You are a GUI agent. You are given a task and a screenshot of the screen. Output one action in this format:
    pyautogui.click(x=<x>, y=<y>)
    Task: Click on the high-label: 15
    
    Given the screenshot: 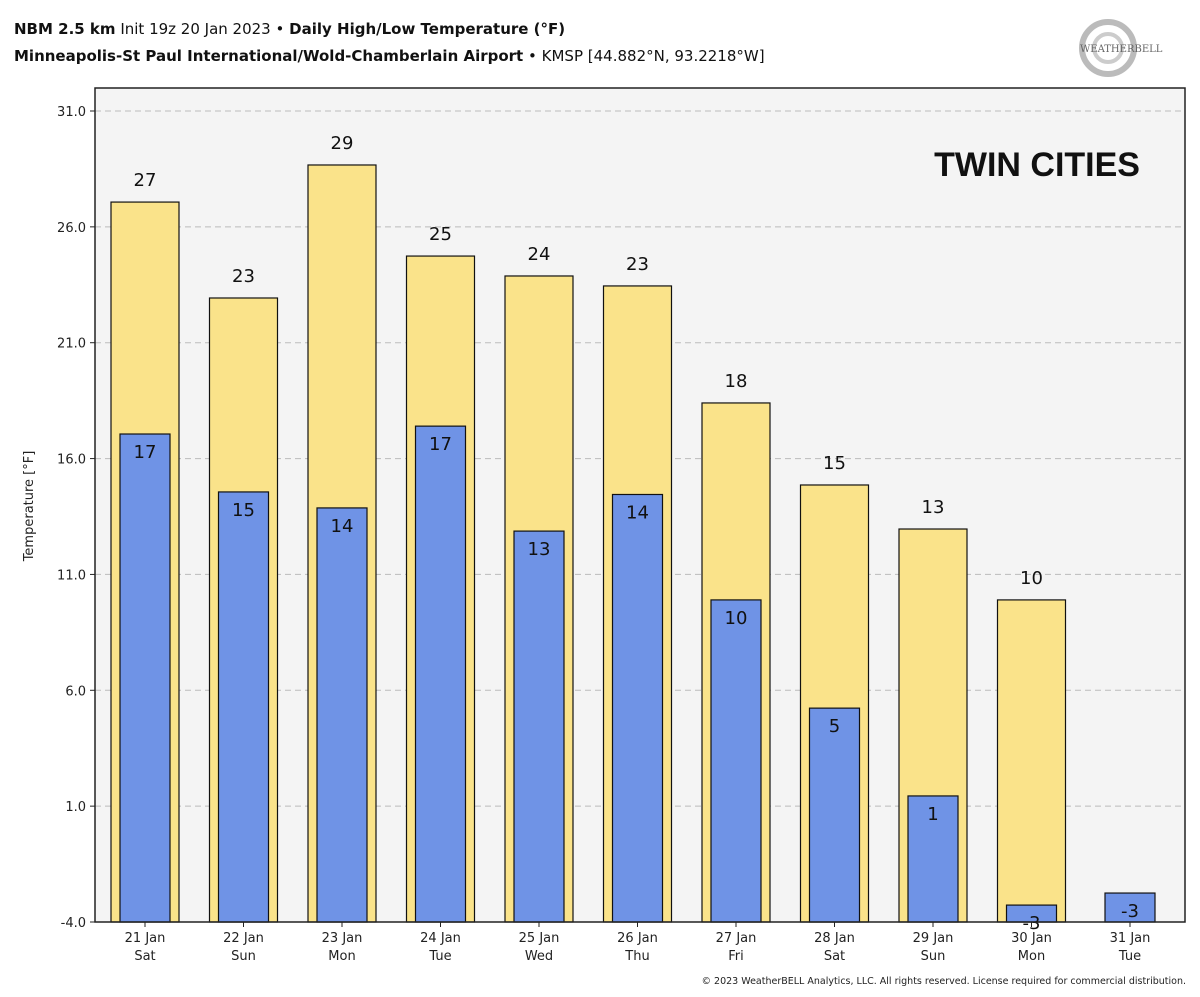 What is the action you would take?
    pyautogui.click(x=834, y=463)
    